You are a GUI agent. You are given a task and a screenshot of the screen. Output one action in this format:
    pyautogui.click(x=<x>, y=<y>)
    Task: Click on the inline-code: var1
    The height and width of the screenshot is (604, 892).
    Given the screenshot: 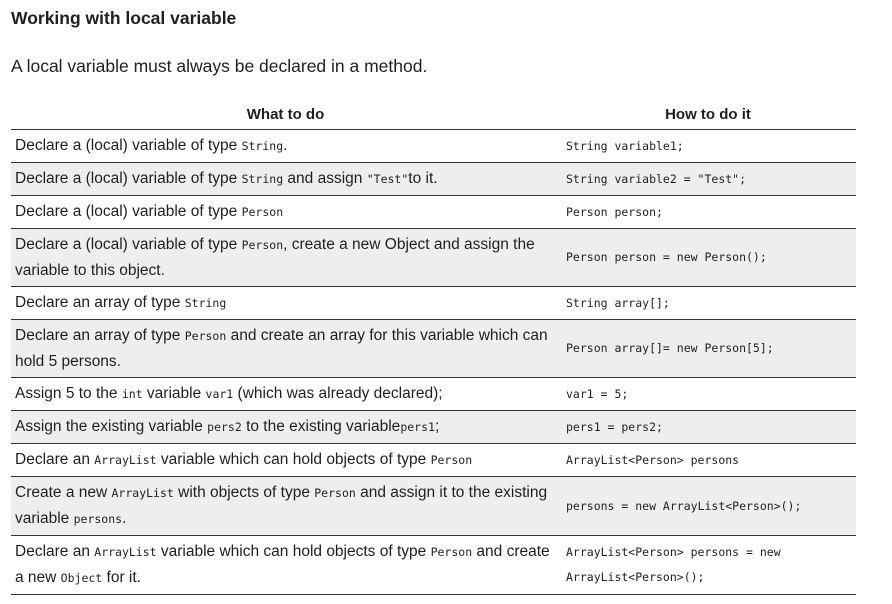 What is the action you would take?
    pyautogui.click(x=219, y=394)
    